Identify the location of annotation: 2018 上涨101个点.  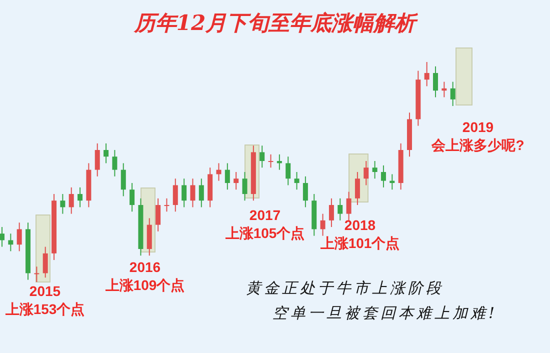
(359, 234).